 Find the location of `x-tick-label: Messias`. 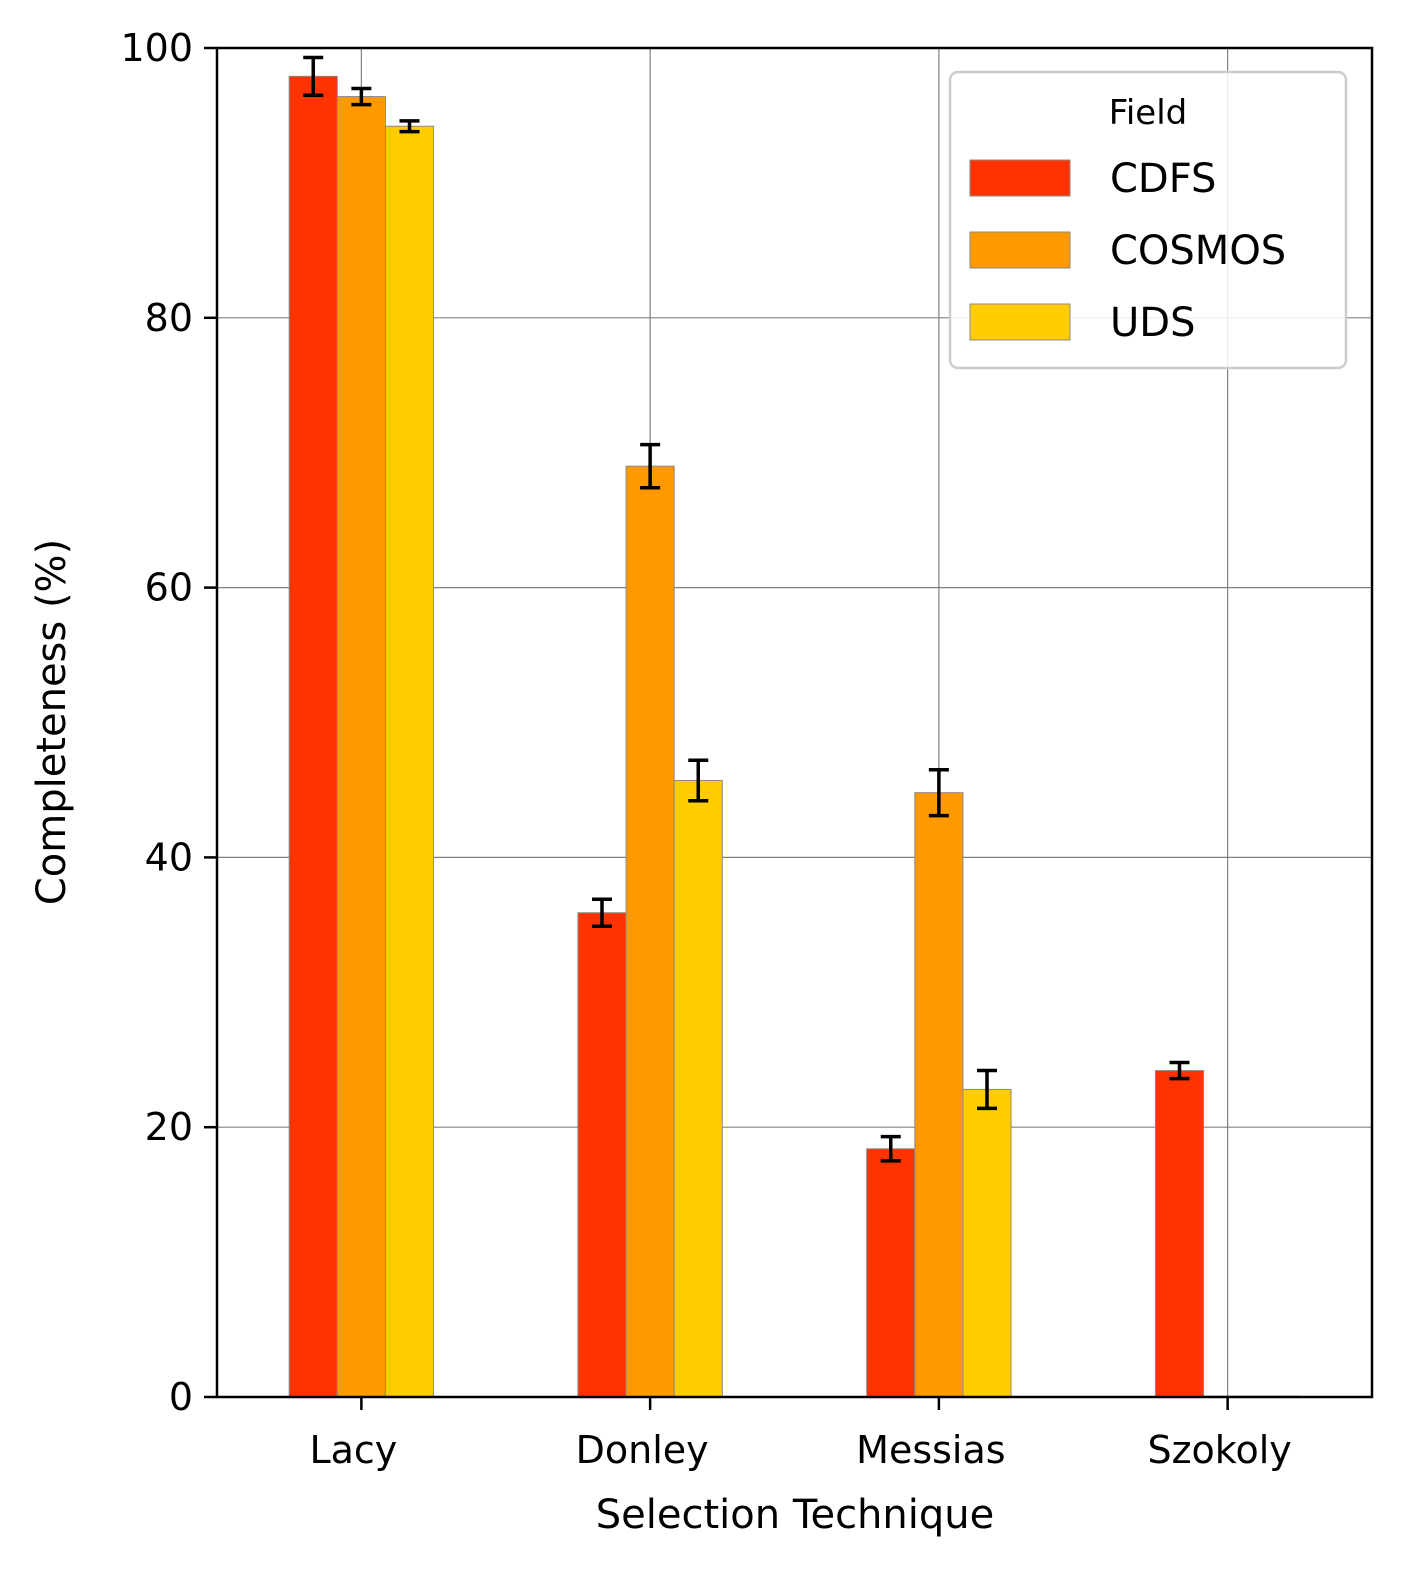

x-tick-label: Messias is located at coordinates (930, 1450).